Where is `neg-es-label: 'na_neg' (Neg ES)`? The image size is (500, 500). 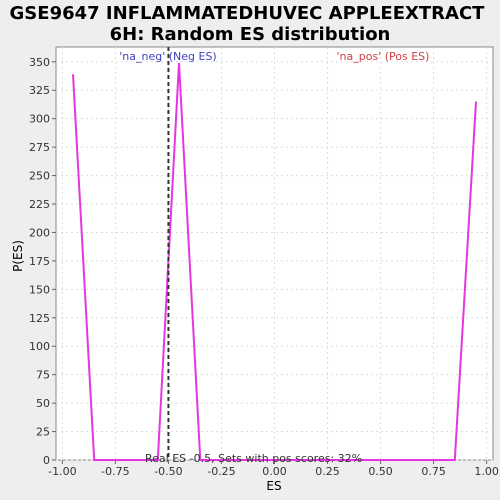
neg-es-label: 'na_neg' (Neg ES) is located at coordinates (167, 56).